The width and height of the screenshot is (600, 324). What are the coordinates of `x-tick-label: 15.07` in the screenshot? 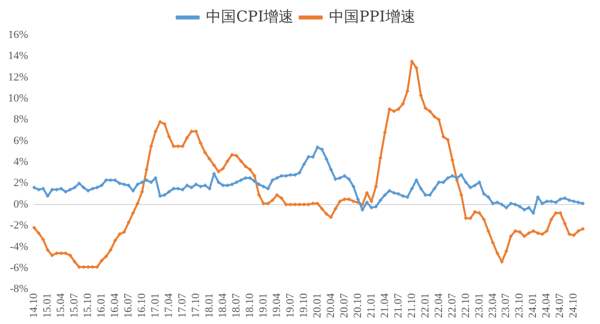 It's located at (74, 305).